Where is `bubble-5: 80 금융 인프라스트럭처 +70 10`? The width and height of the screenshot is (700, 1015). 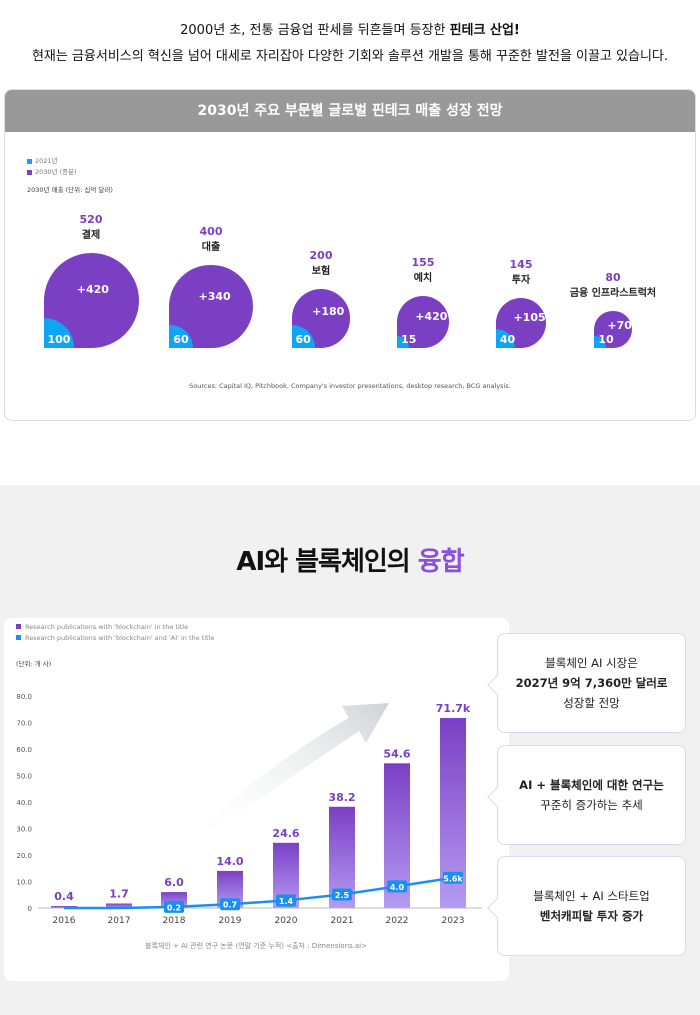
bubble-5: 80 금융 인프라스트럭처 +70 10 is located at coordinates (613, 255).